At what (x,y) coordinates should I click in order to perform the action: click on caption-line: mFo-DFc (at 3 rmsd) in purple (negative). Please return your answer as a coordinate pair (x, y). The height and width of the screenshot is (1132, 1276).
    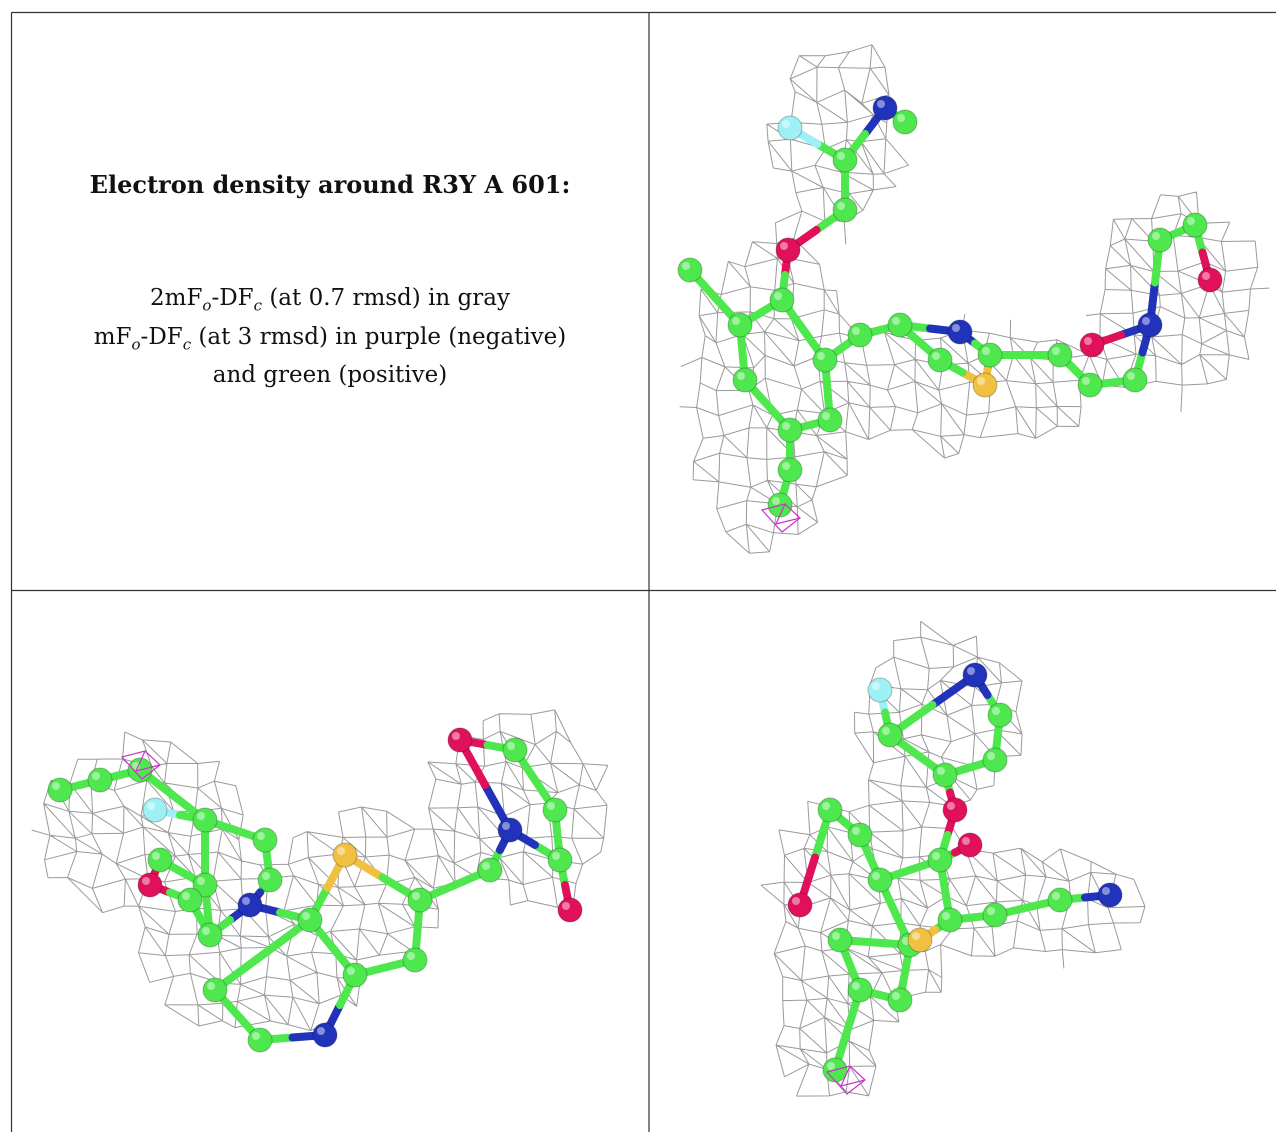
    Looking at the image, I should click on (330, 339).